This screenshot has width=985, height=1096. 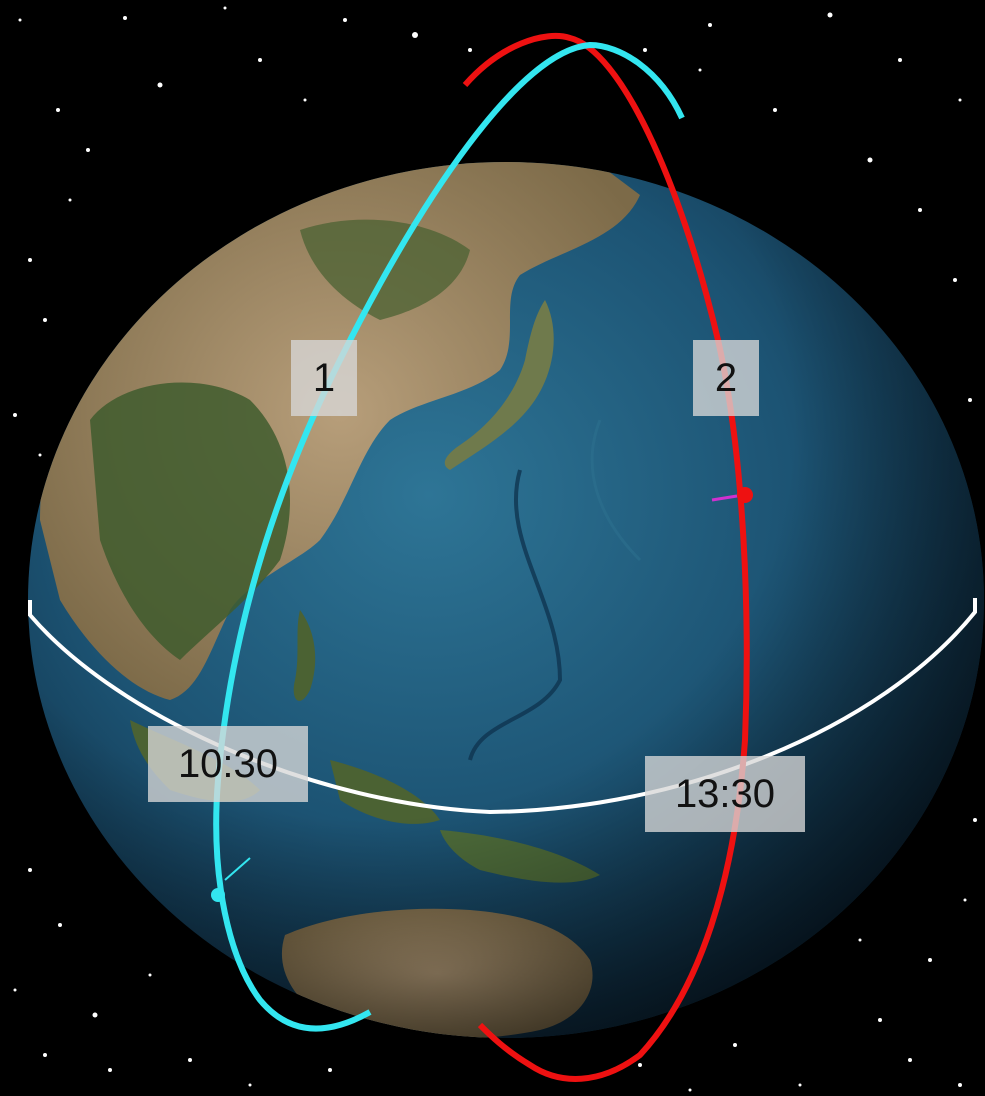 I want to click on crossing-time-1-label: 10:30, so click(x=228, y=764).